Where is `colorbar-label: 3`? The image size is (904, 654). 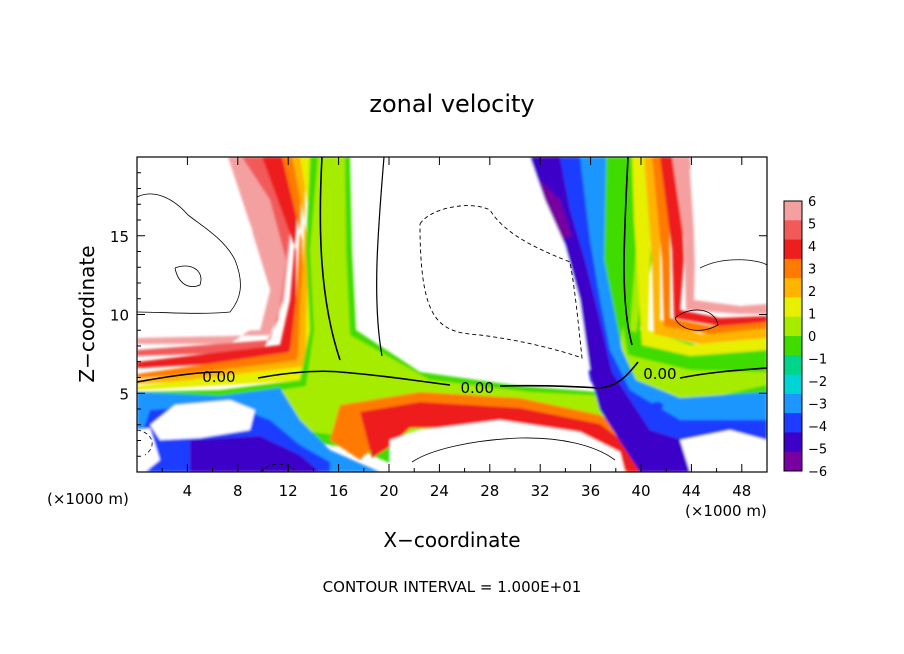
colorbar-label: 3 is located at coordinates (812, 270).